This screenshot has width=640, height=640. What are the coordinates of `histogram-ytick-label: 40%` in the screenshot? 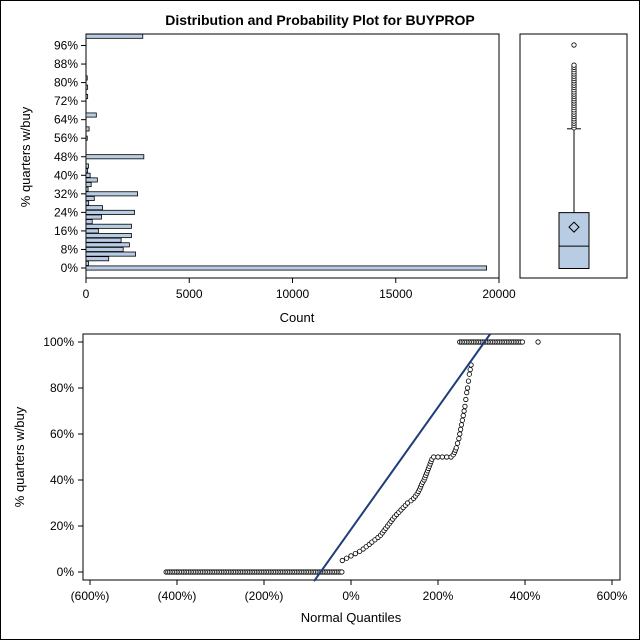 It's located at (66, 175).